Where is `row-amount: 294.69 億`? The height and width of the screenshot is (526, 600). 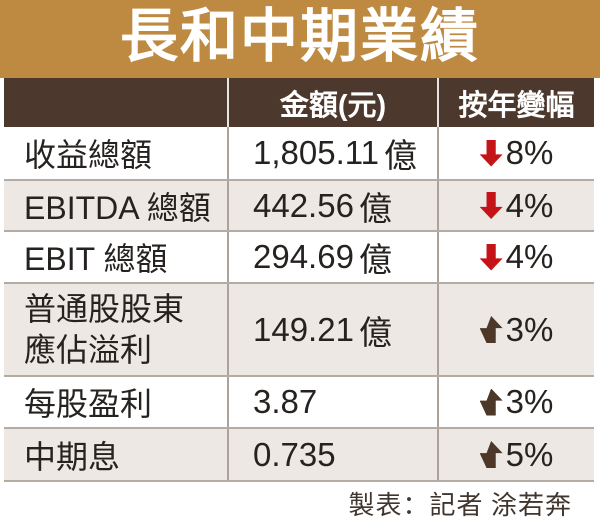 row-amount: 294.69 億 is located at coordinates (332, 257).